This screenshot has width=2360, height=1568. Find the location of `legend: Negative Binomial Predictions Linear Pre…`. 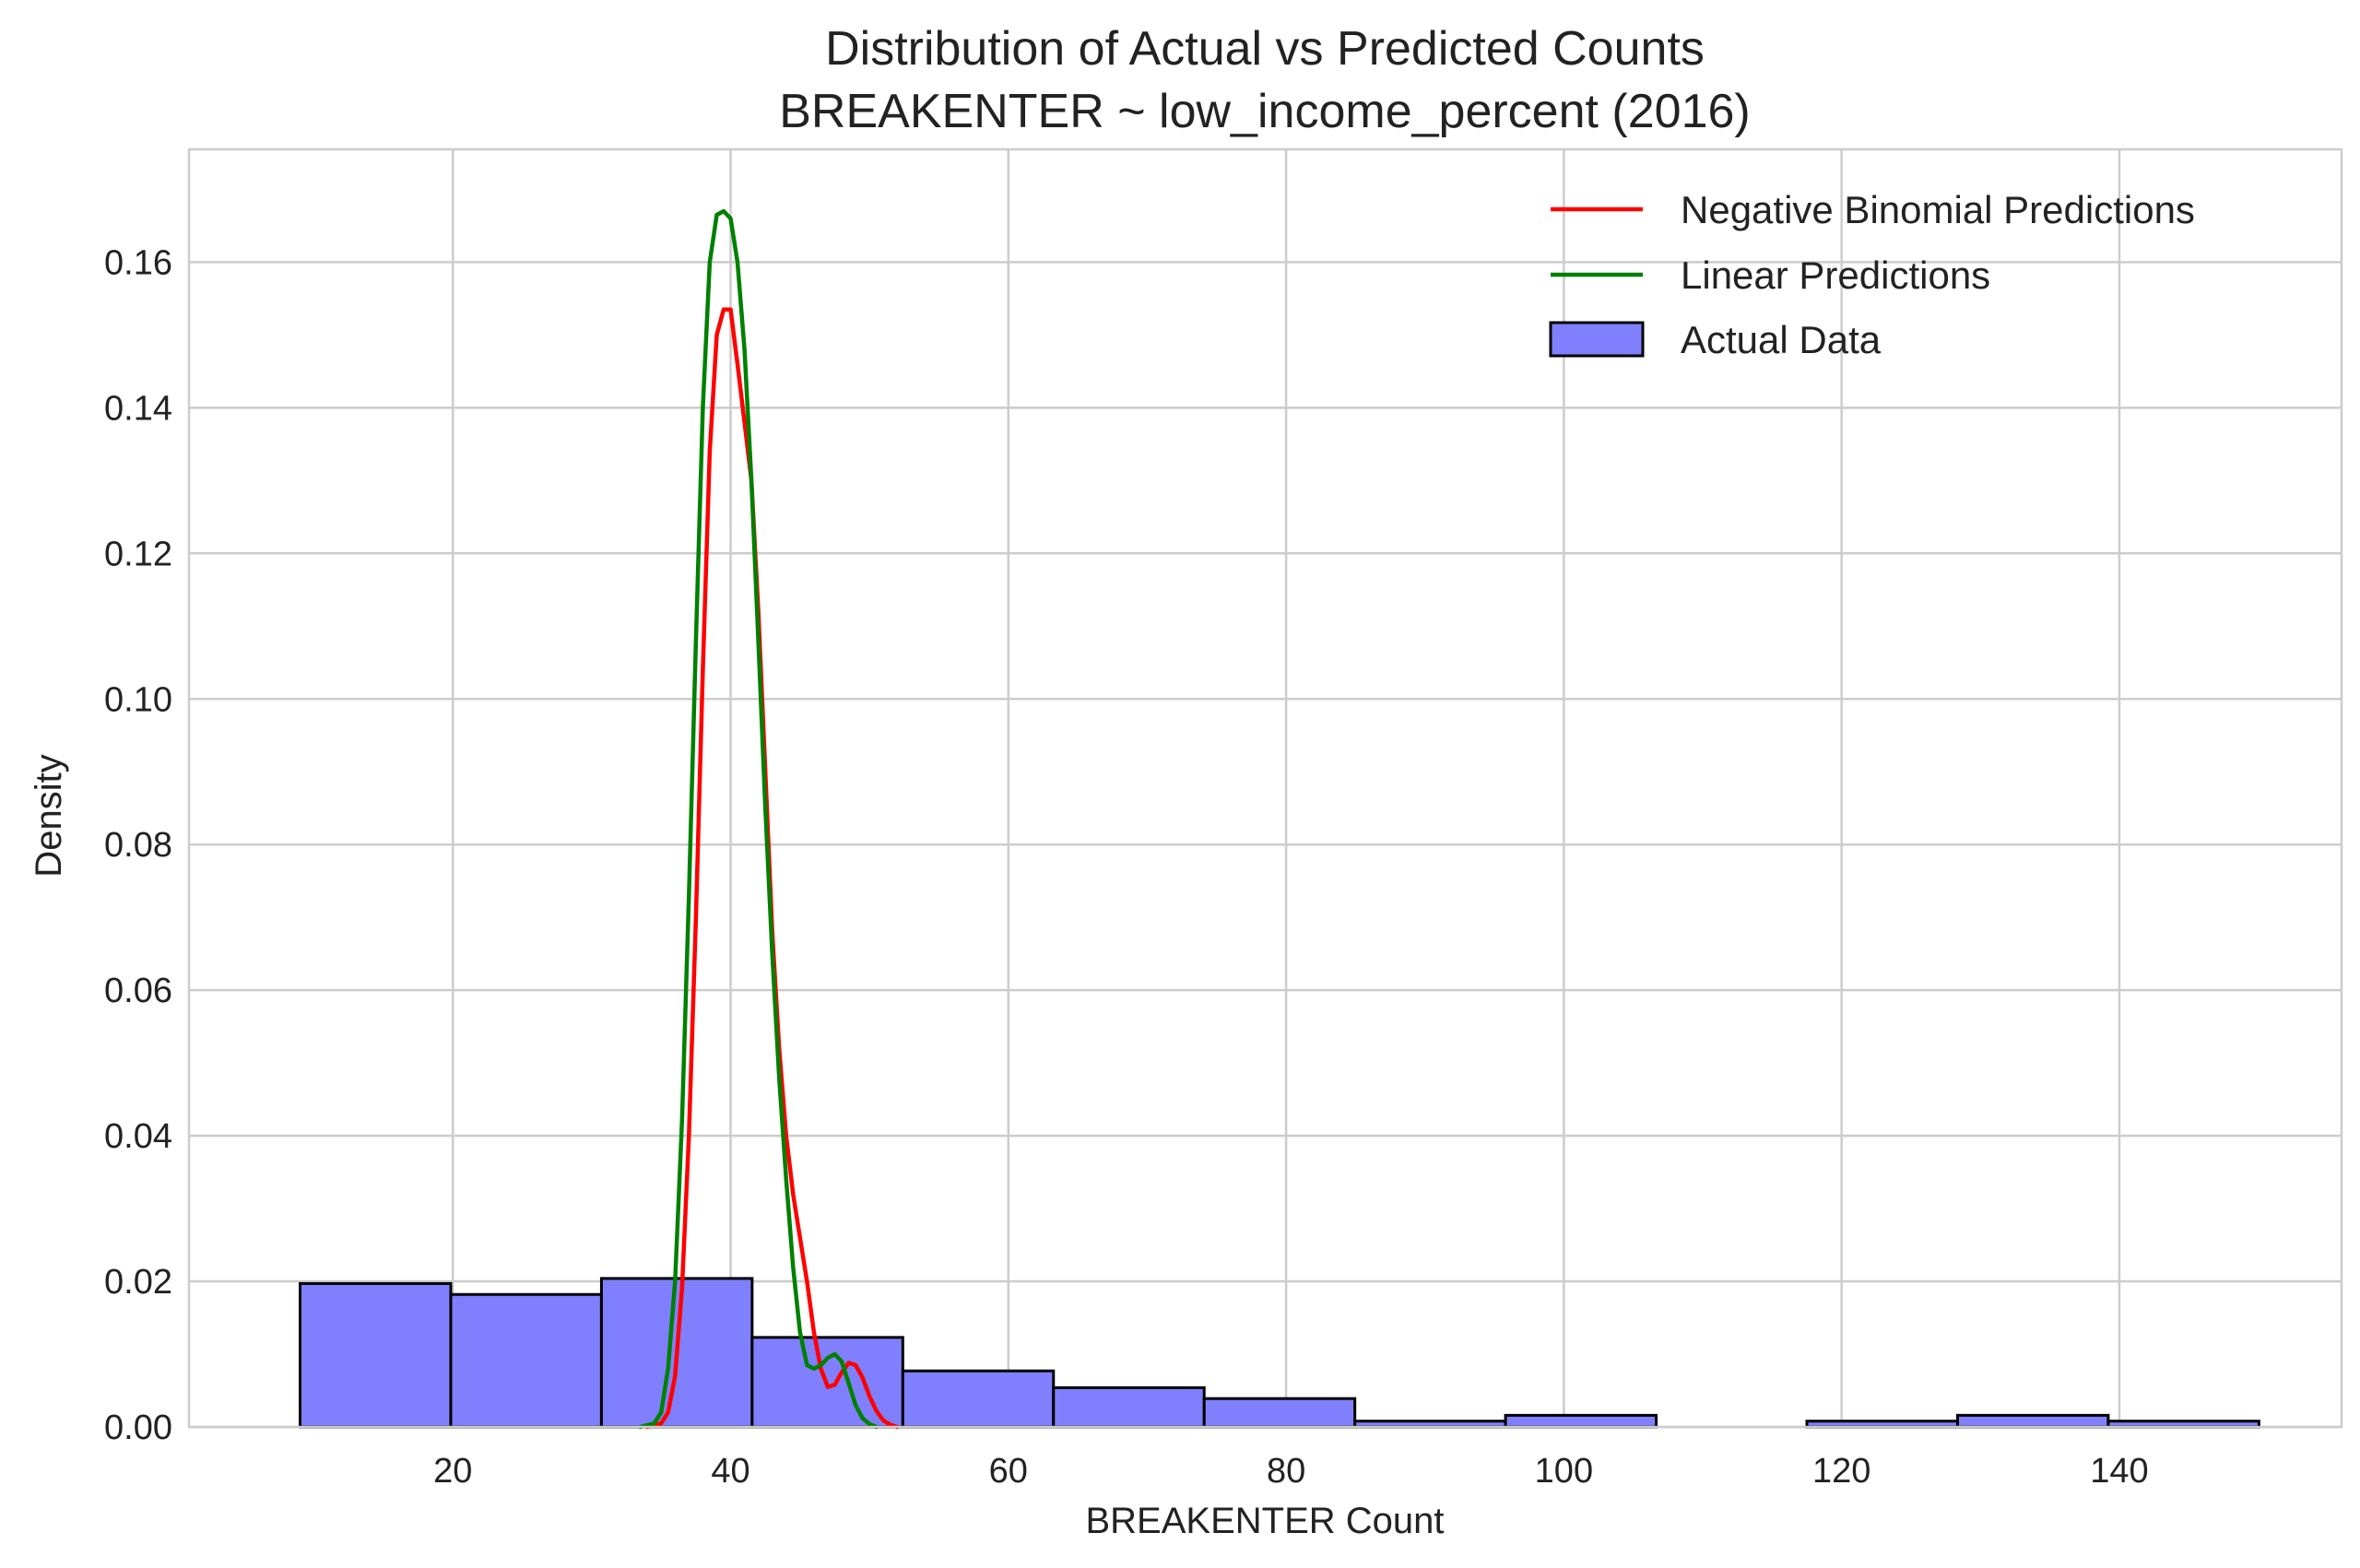

legend: Negative Binomial Predictions Linear Pre… is located at coordinates (1872, 275).